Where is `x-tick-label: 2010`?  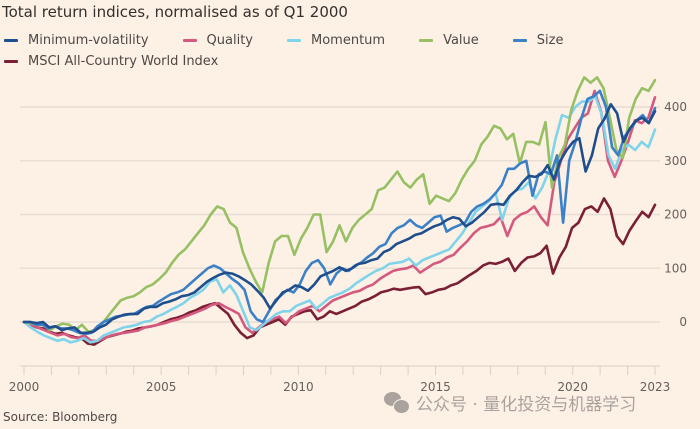 x-tick-label: 2010 is located at coordinates (298, 387).